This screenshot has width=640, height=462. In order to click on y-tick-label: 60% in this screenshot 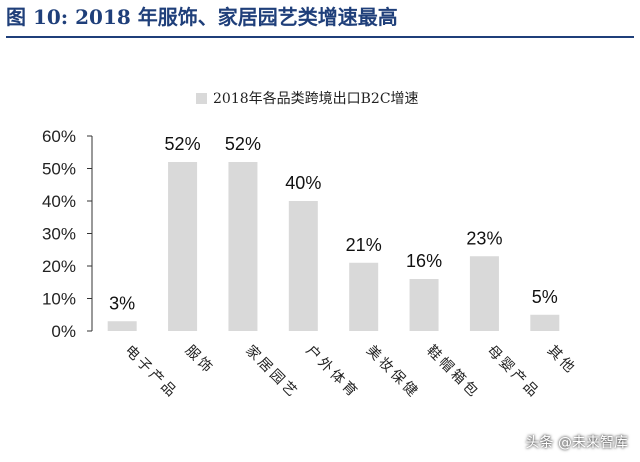, I will do `click(59, 136)`.